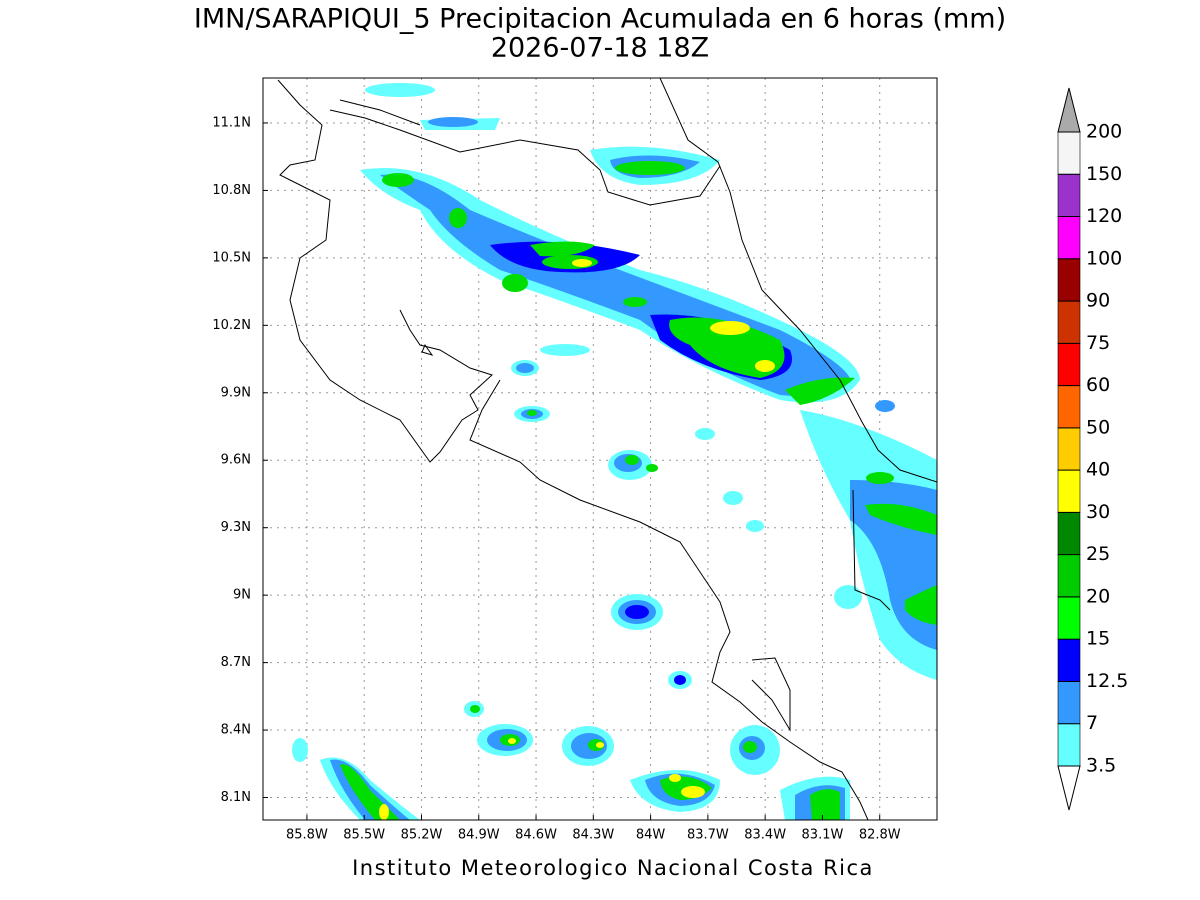 This screenshot has height=900, width=1200. I want to click on y-tick-label: 9.9N, so click(236, 392).